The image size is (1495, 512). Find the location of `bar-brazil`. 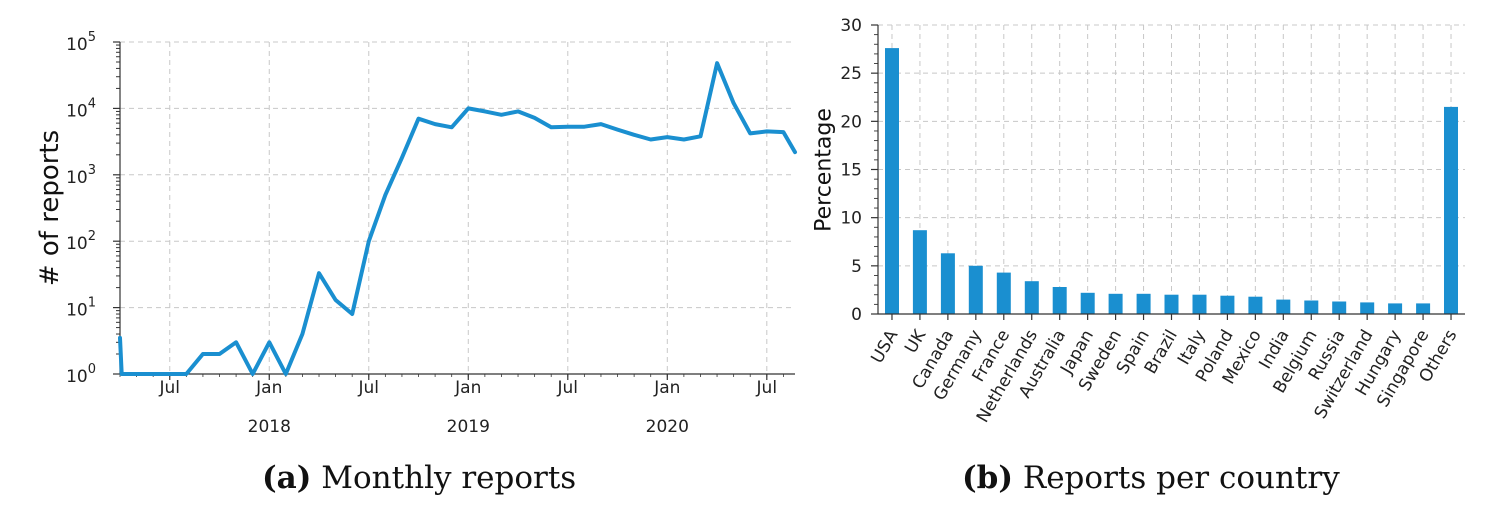

bar-brazil is located at coordinates (1171, 304).